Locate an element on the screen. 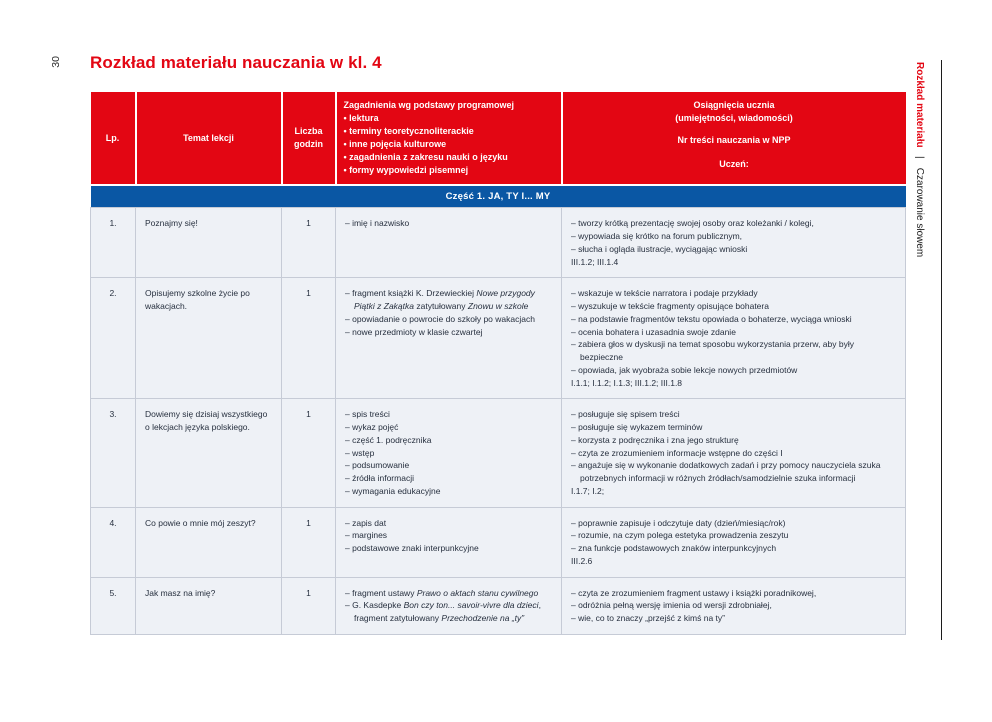  text-segment: 1. is located at coordinates (113, 223).